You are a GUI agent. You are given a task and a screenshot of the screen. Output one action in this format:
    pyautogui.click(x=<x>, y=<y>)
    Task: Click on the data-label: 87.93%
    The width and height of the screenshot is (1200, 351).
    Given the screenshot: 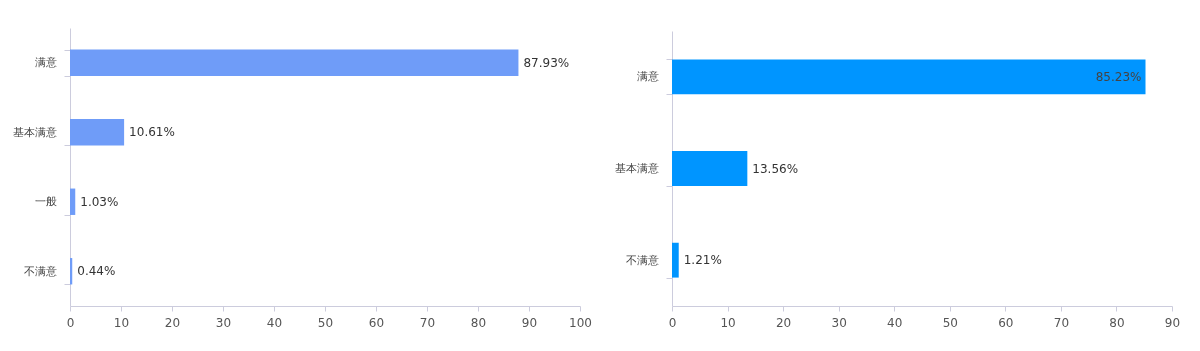 What is the action you would take?
    pyautogui.click(x=546, y=62)
    